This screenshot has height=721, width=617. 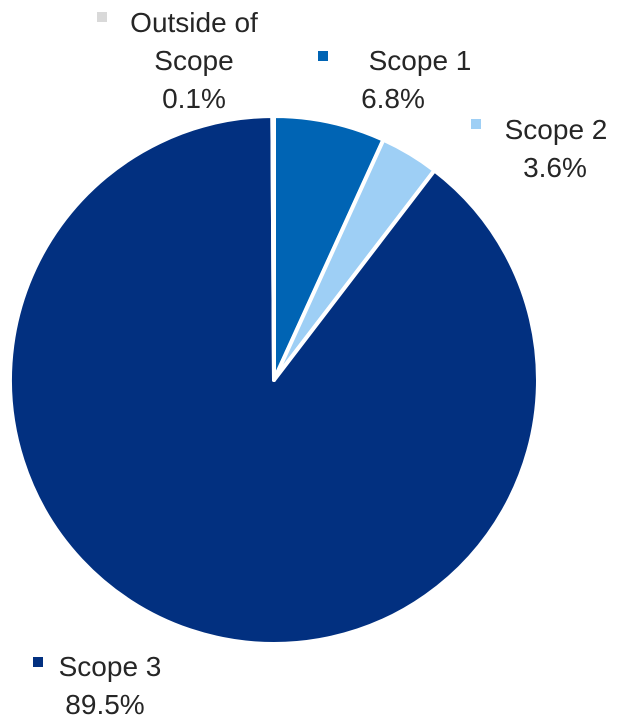 I want to click on data-label-scope-3: Scope 3 89.5%, so click(x=97, y=685).